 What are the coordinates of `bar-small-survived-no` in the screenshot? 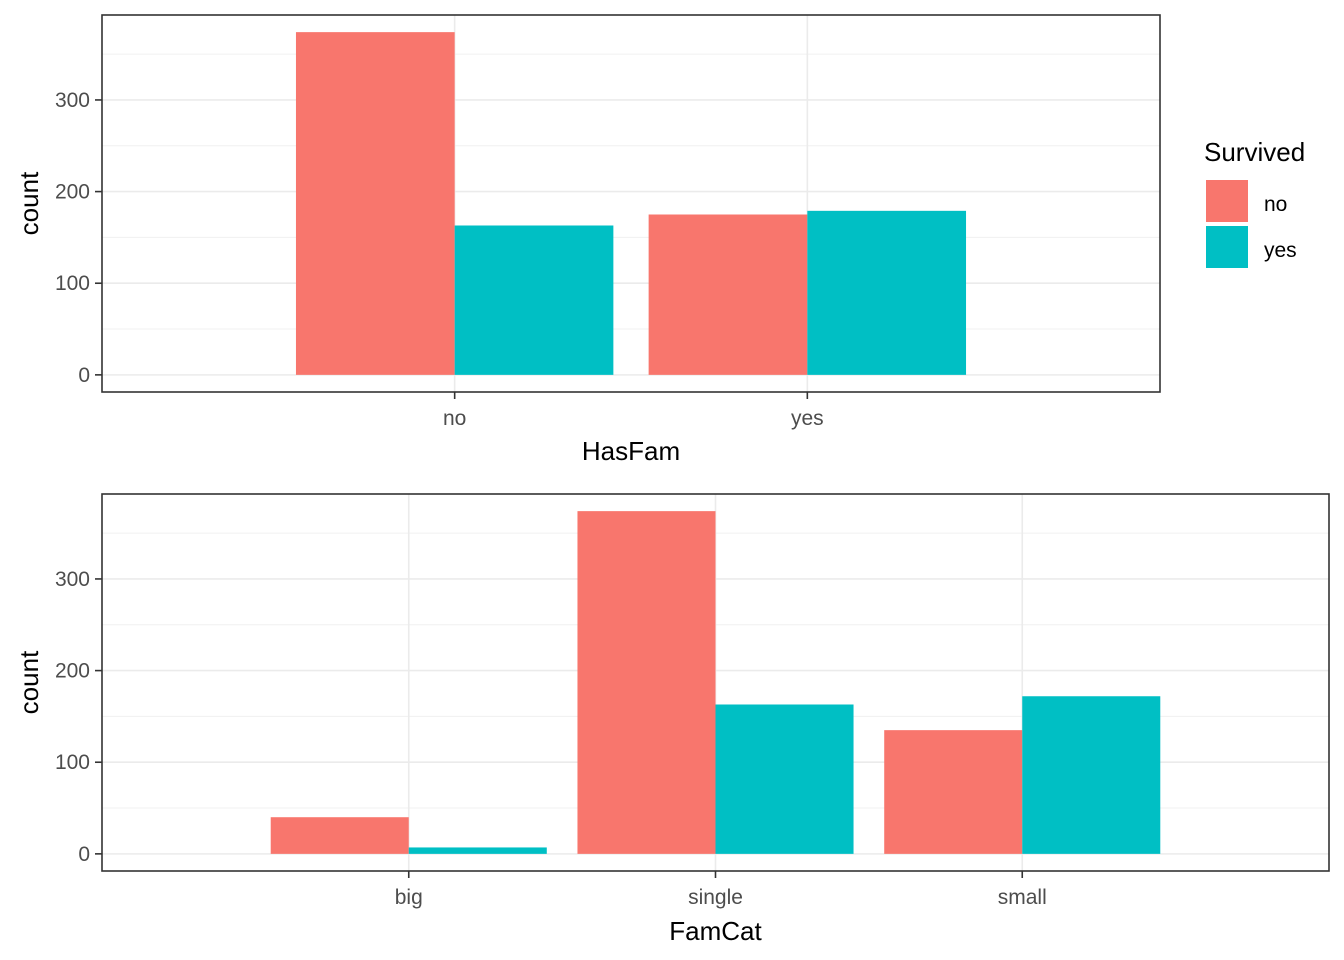 It's located at (953, 792).